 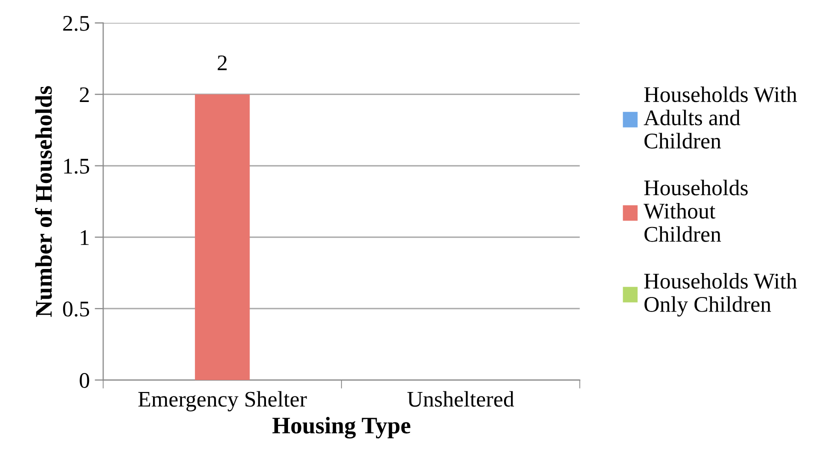 What do you see at coordinates (222, 401) in the screenshot?
I see `x-tick-label: Emergency Shelter` at bounding box center [222, 401].